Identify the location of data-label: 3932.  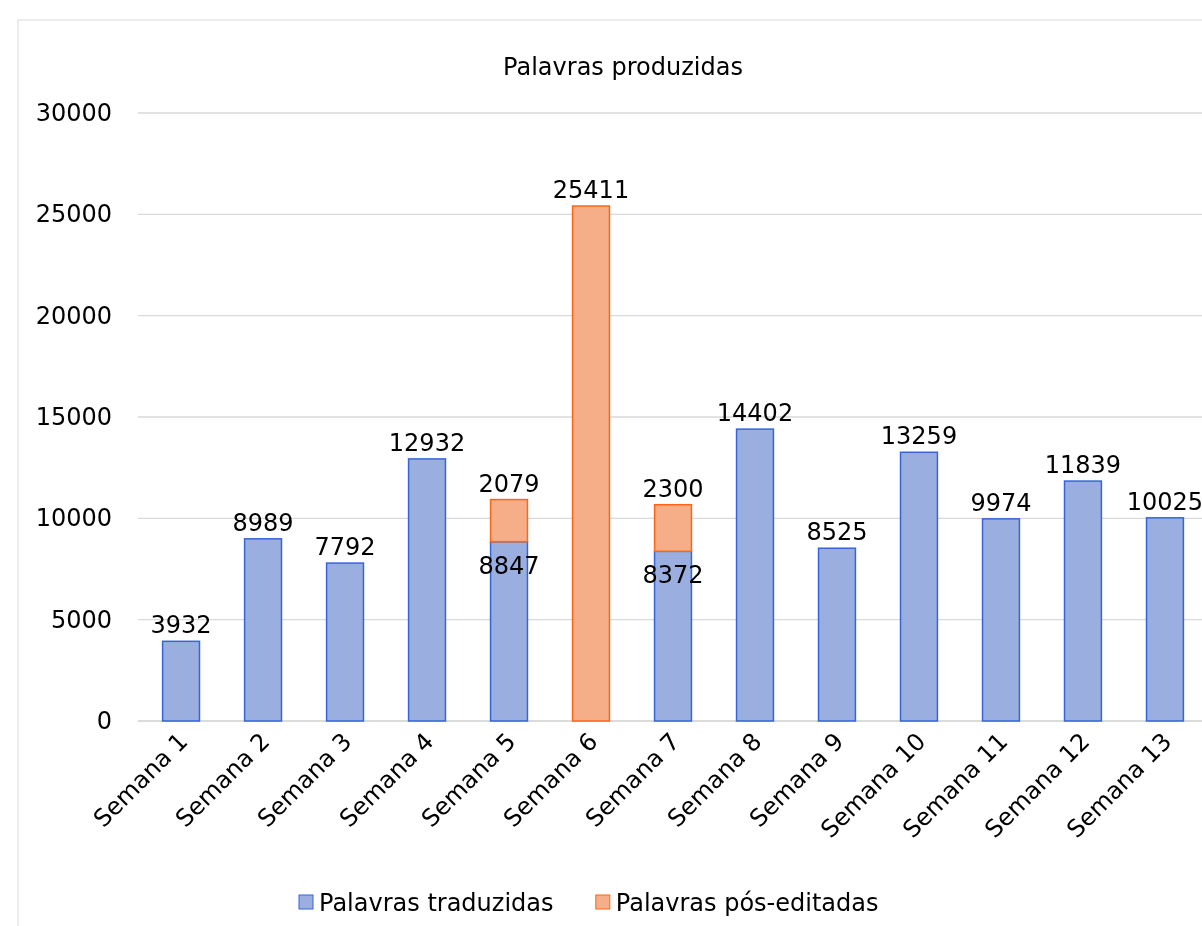
(181, 625).